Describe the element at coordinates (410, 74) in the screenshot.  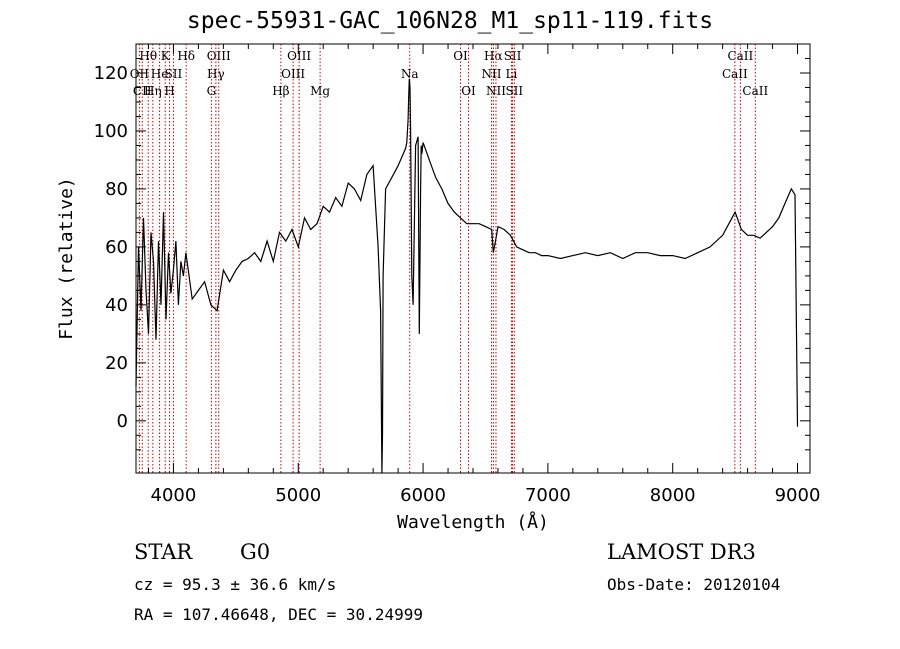
I see `spectral-line-label: Na` at that location.